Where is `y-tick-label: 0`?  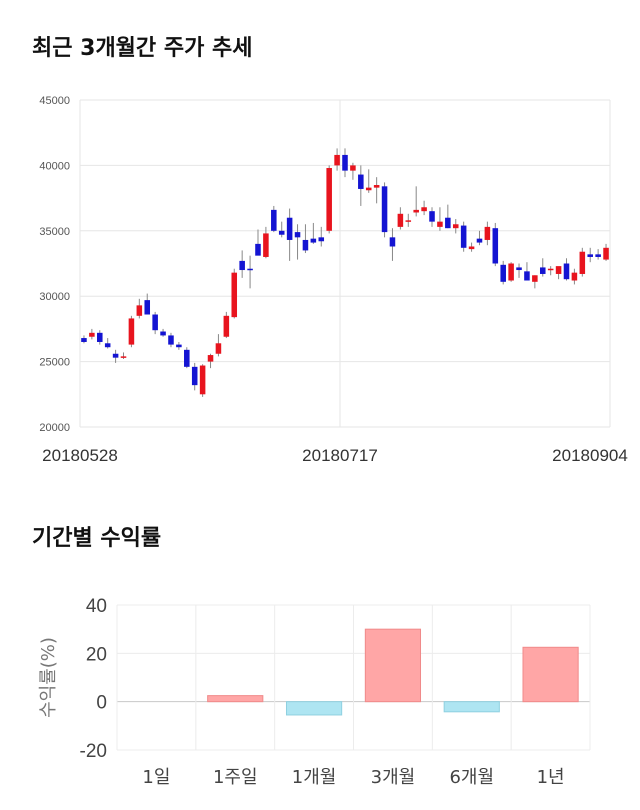
y-tick-label: 0 is located at coordinates (101, 703).